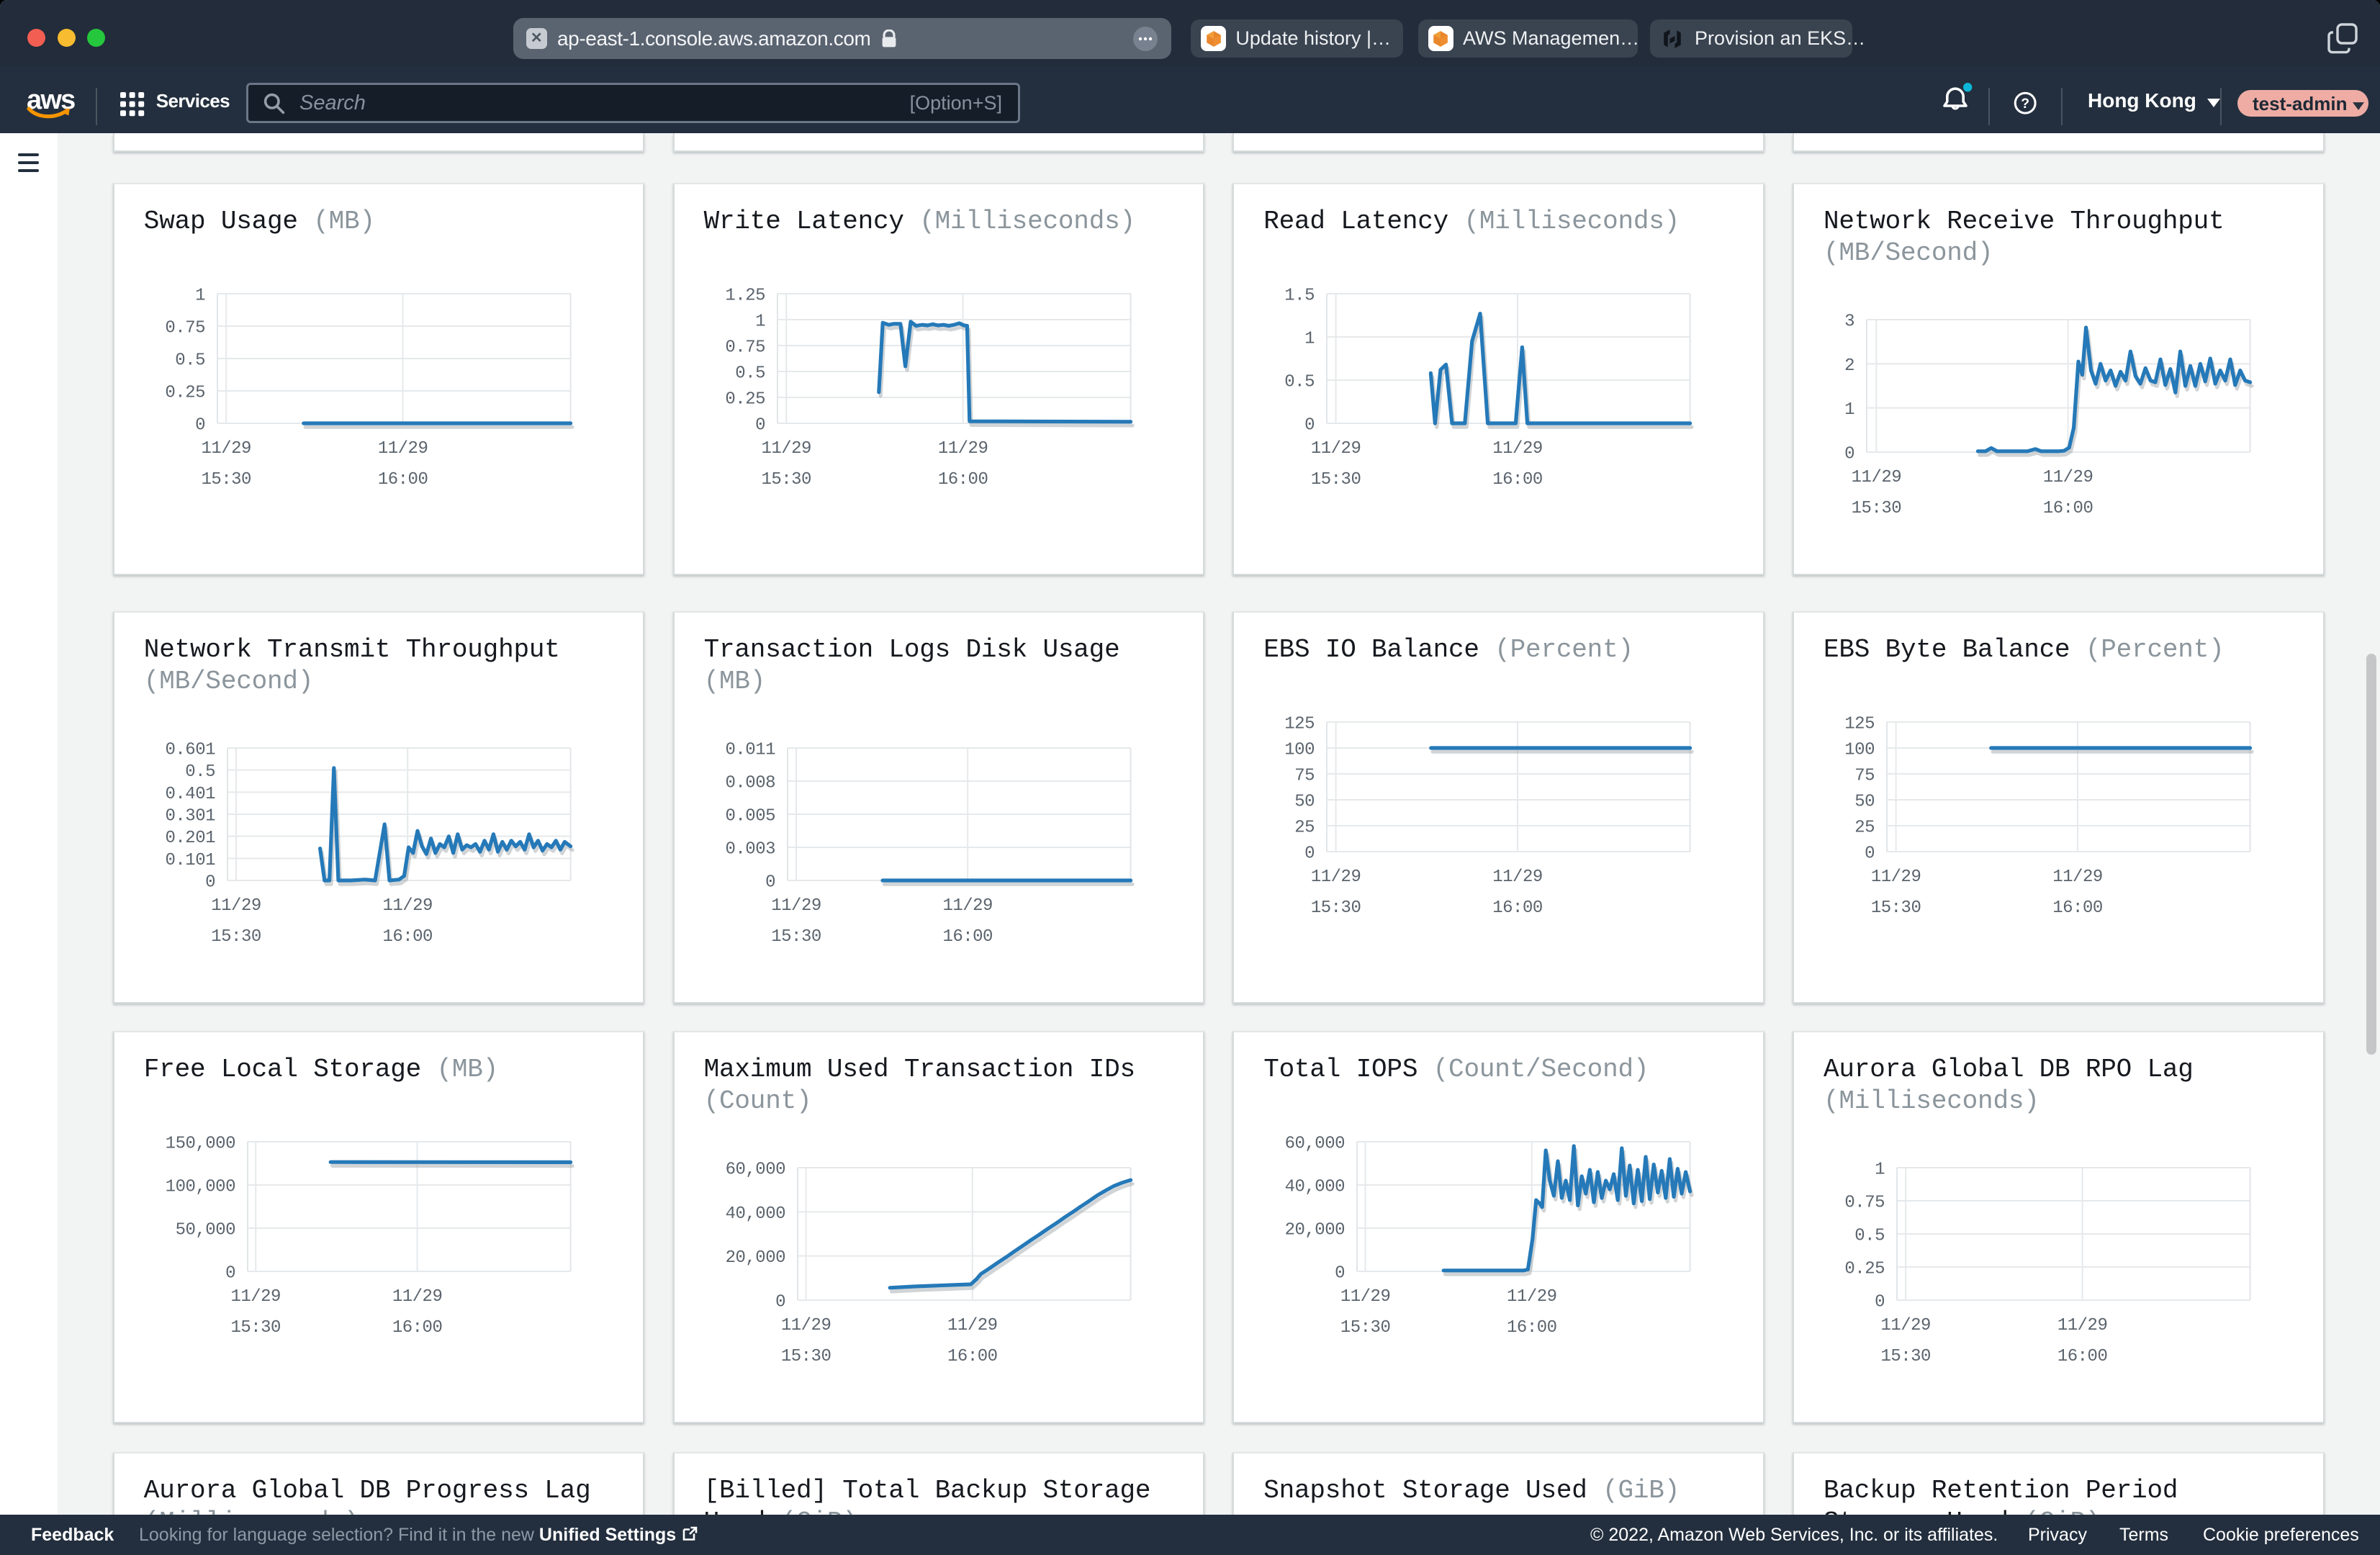 The width and height of the screenshot is (2380, 1555). I want to click on svg-text: 1.5, so click(1299, 297).